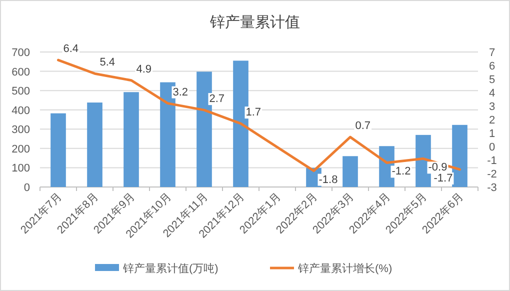 The width and height of the screenshot is (510, 291). What do you see at coordinates (180, 92) in the screenshot?
I see `data-label: 3.2` at bounding box center [180, 92].